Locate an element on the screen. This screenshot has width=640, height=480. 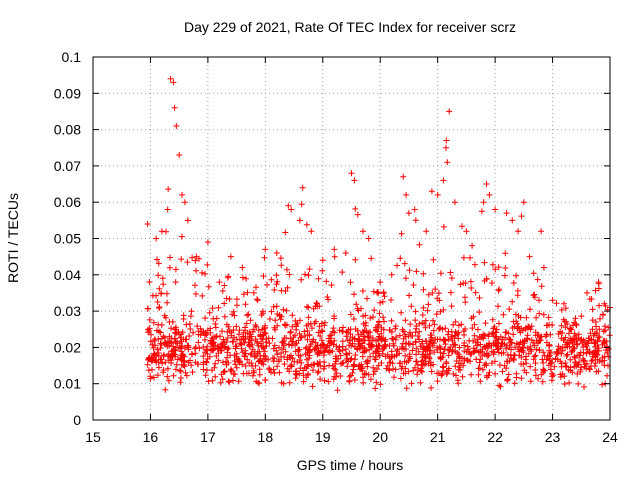
y-tick-label: 0.09 is located at coordinates (67, 93).